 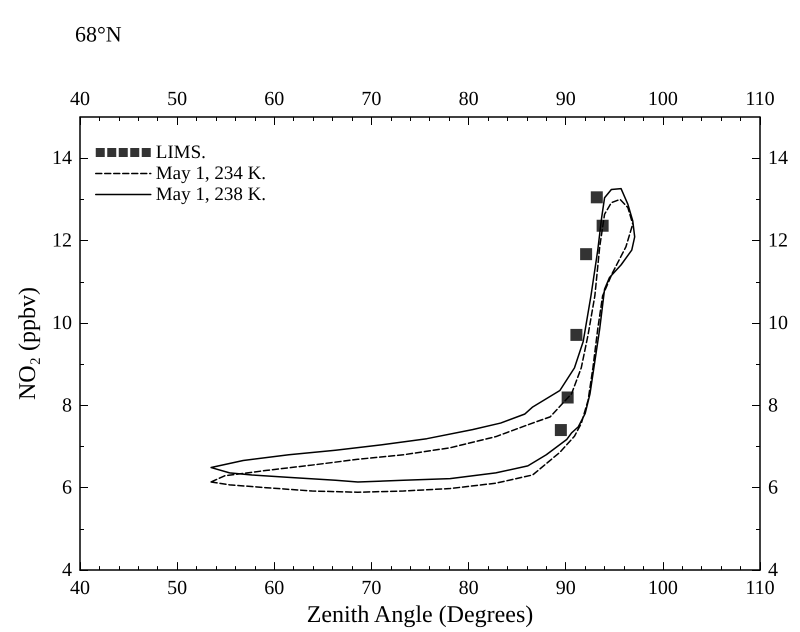 I want to click on x2-tick-label: 40, so click(x=80, y=99).